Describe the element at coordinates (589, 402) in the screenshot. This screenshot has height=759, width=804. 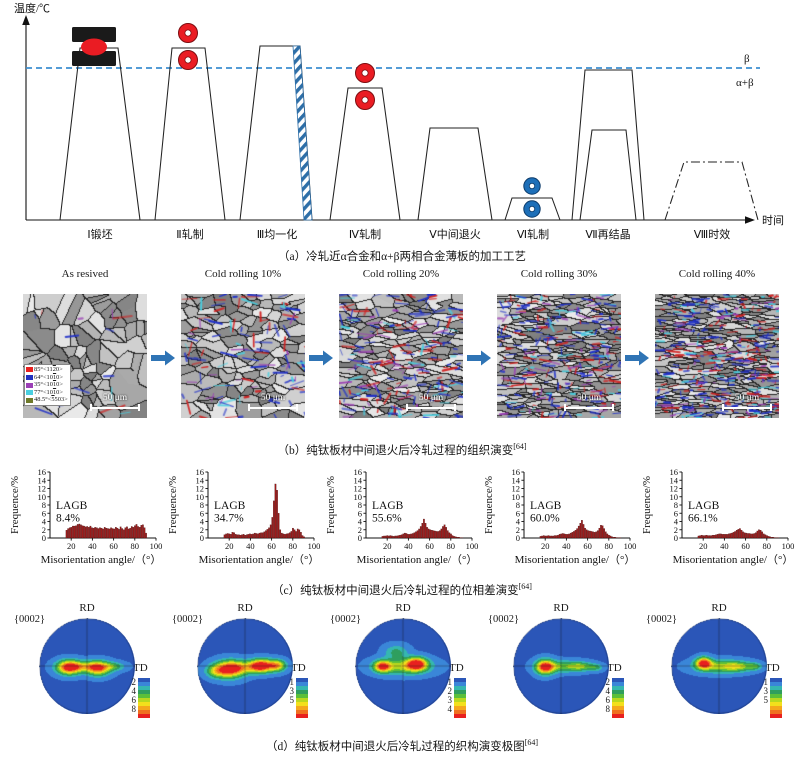
I see `scale-bar-3: 50 μm` at that location.